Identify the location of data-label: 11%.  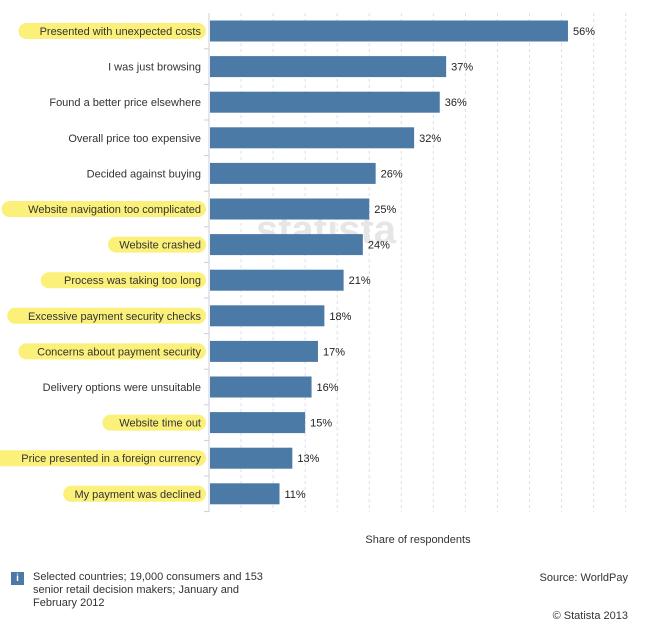
(295, 495).